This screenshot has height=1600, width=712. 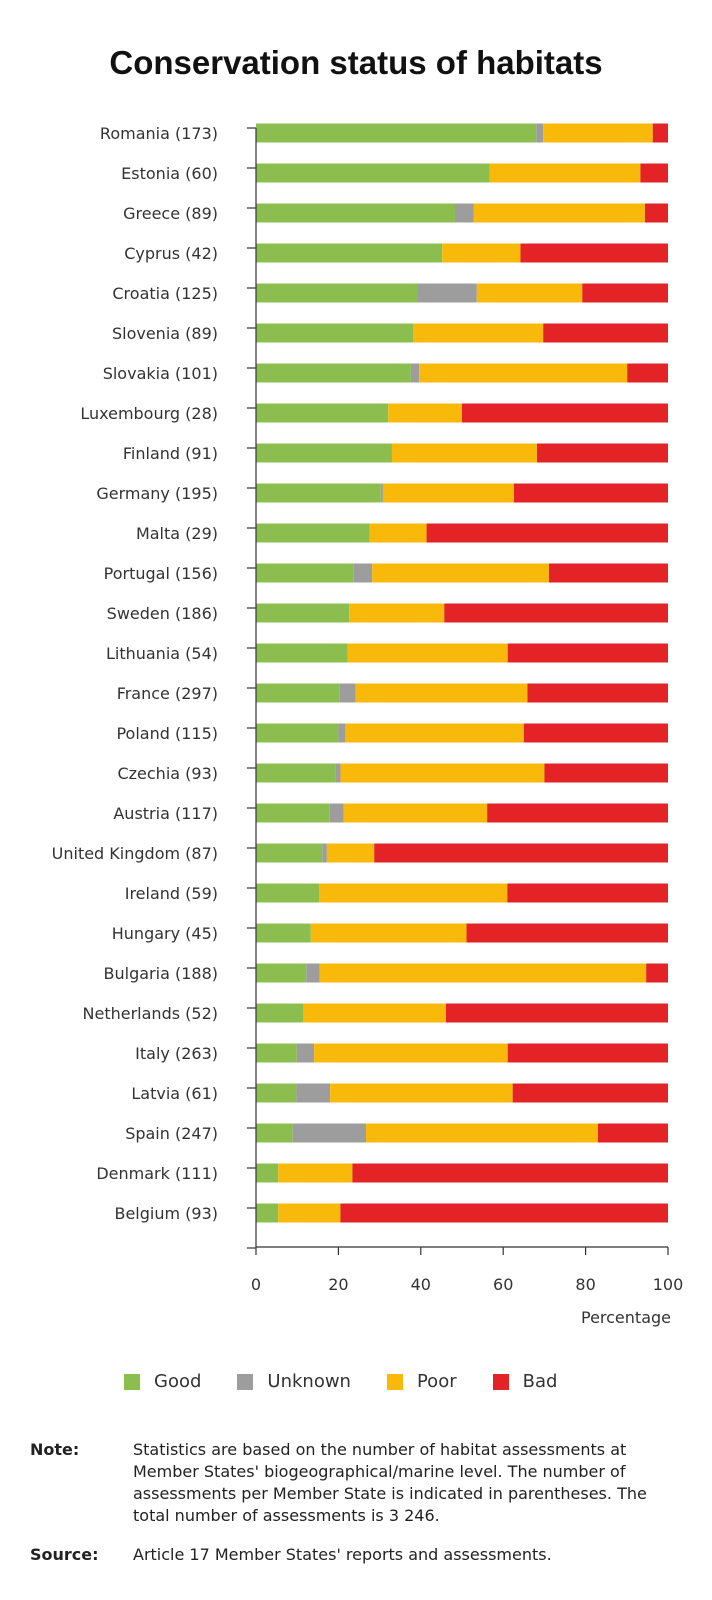 What do you see at coordinates (171, 1133) in the screenshot?
I see `category-label: Spain (247)` at bounding box center [171, 1133].